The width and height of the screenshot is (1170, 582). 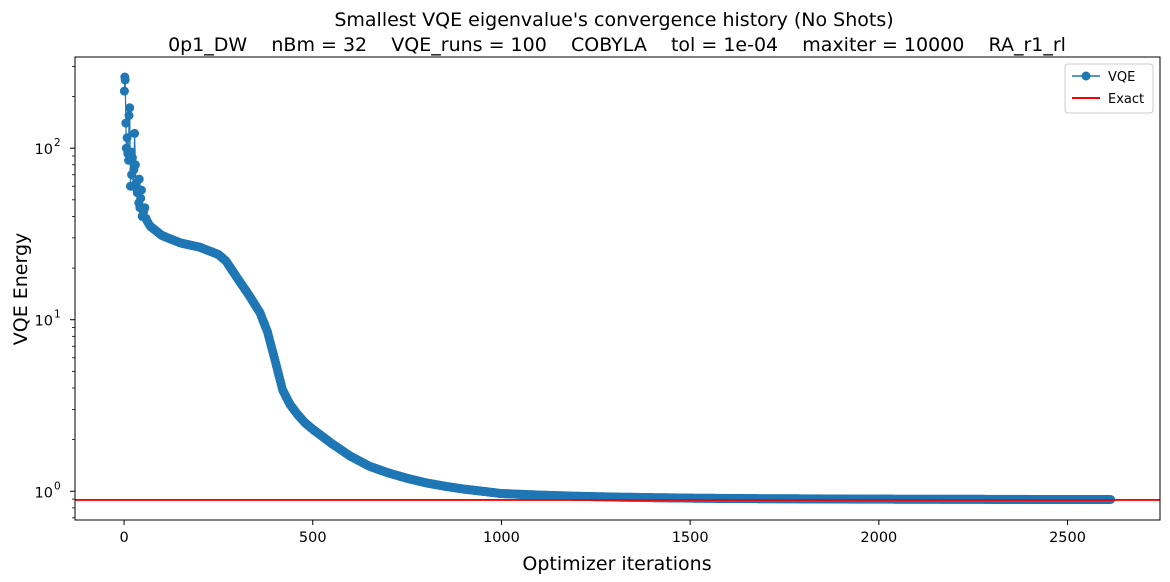 What do you see at coordinates (44, 493) in the screenshot?
I see `y-tick-label-0: 10` at bounding box center [44, 493].